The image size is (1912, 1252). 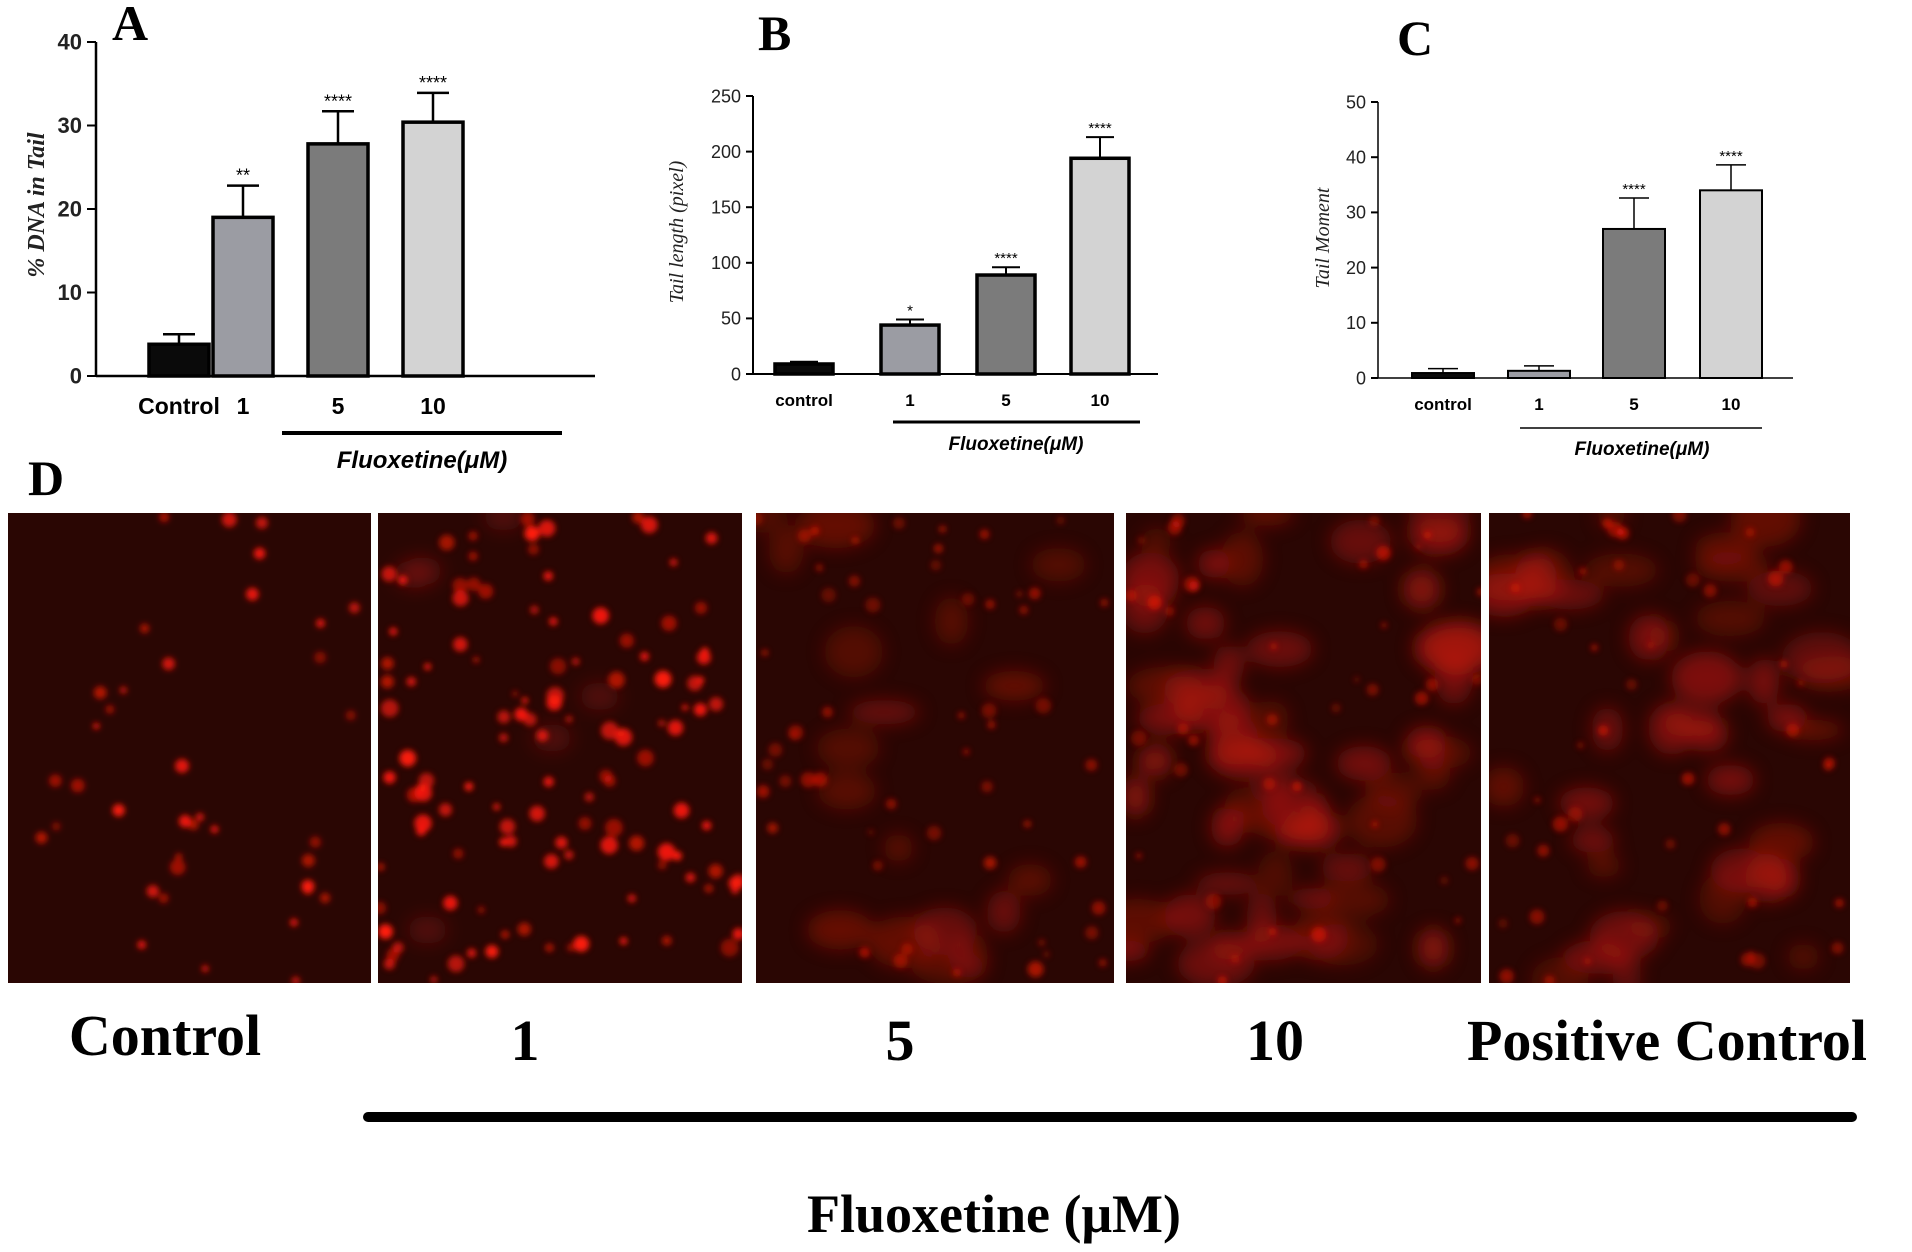 What do you see at coordinates (1642, 449) in the screenshot?
I see `group-label-c: Fluoxetine(μM)` at bounding box center [1642, 449].